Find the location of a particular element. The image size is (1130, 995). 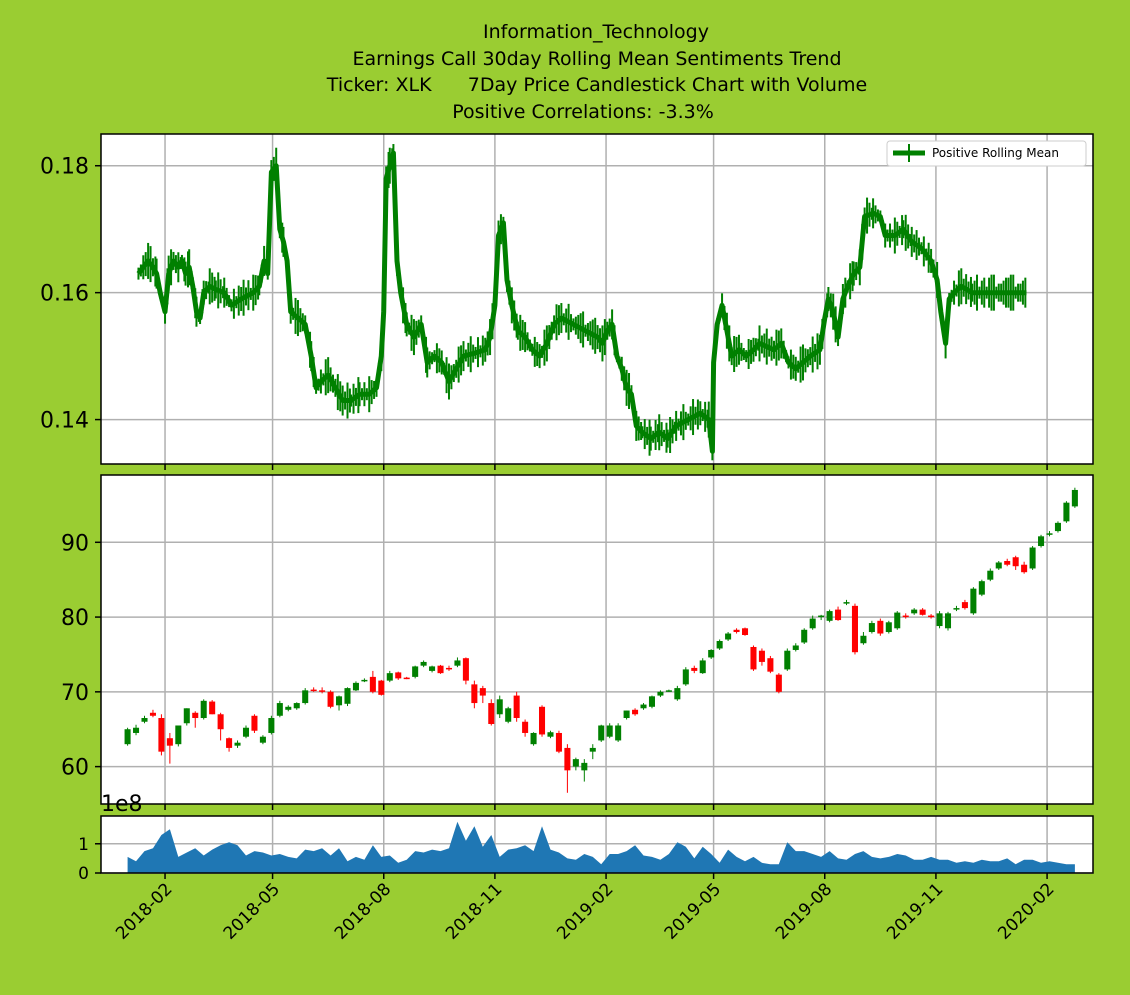

price-ytick-label: 70 is located at coordinates (75, 693).